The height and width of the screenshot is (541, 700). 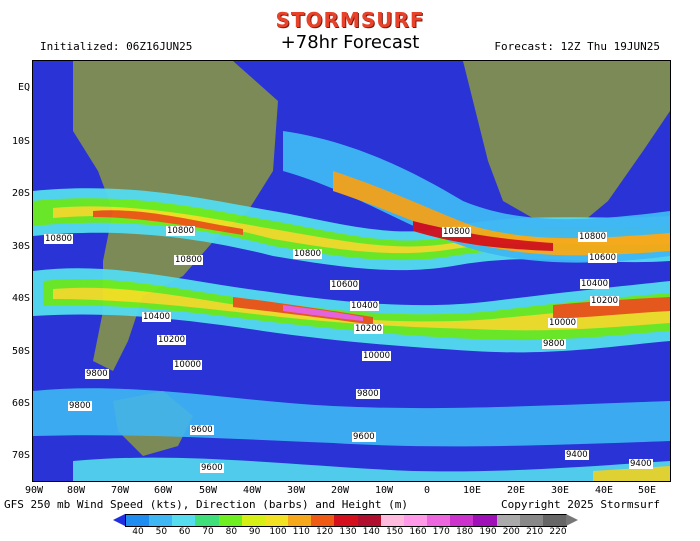 What do you see at coordinates (138, 532) in the screenshot?
I see `scale-value-label: 40` at bounding box center [138, 532].